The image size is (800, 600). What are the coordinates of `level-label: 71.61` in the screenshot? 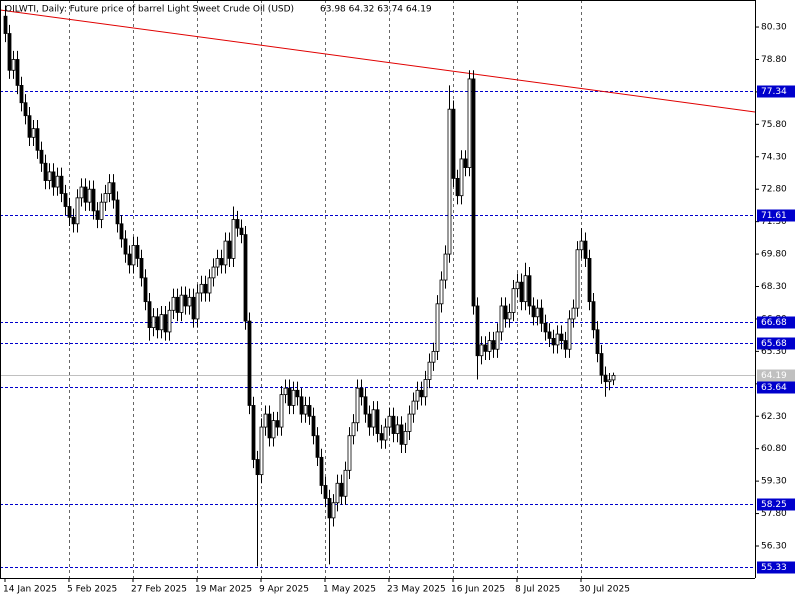 It's located at (774, 216).